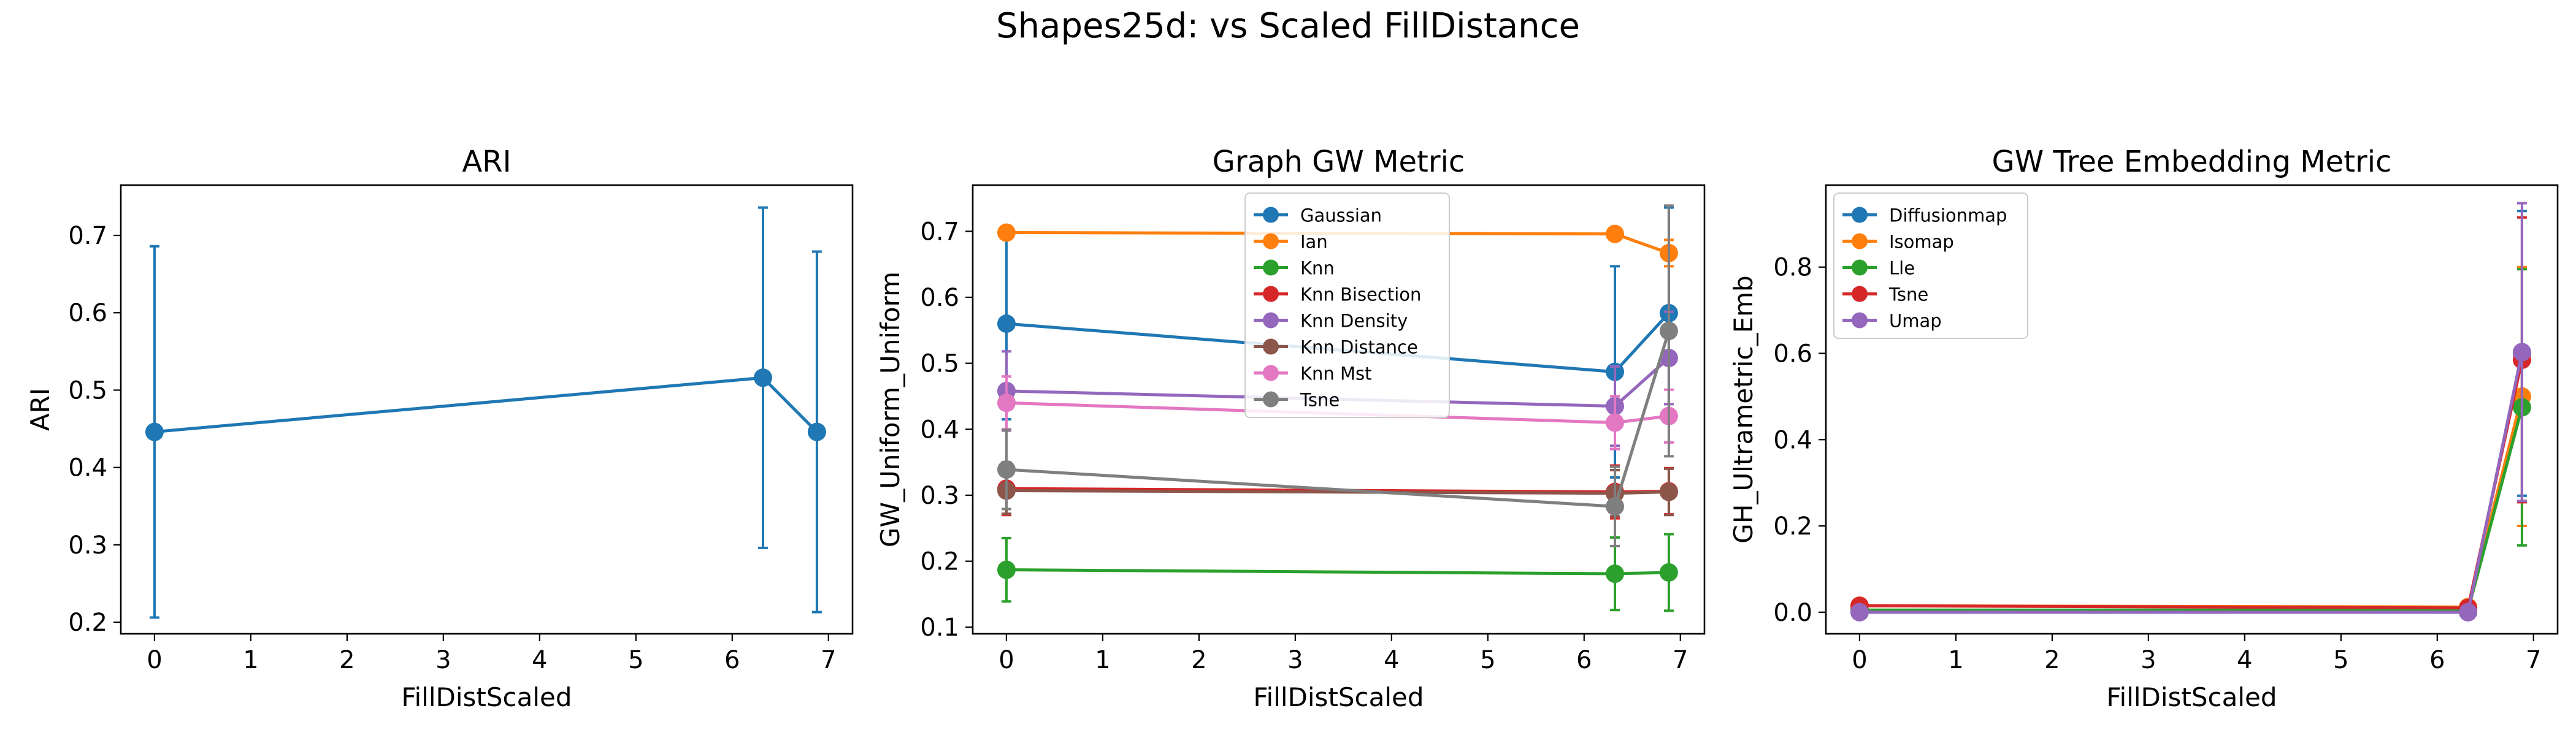 The width and height of the screenshot is (2576, 738). What do you see at coordinates (1792, 268) in the screenshot?
I see `y-tick-label: 0.8` at bounding box center [1792, 268].